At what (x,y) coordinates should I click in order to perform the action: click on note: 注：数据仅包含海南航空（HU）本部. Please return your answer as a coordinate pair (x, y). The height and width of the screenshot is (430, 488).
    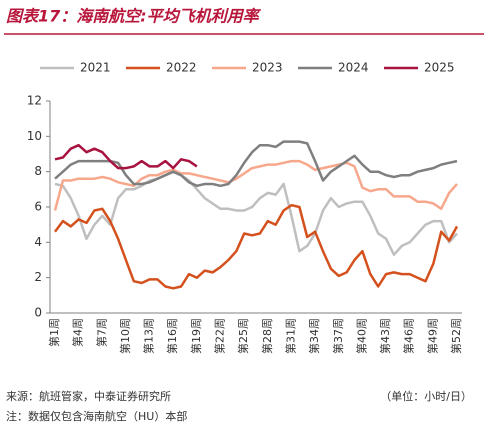
    Looking at the image, I should click on (96, 416).